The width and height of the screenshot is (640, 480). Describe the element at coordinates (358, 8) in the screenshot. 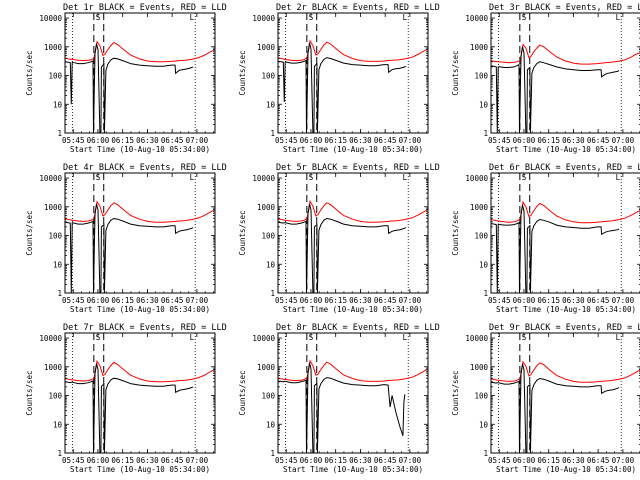

I see `panel-title: Det 2r BLACK = Events, RED = LLD` at that location.